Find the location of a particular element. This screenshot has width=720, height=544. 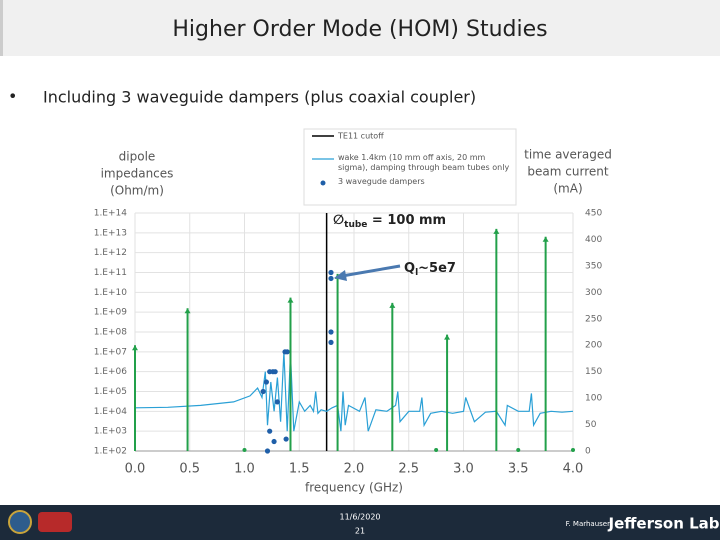

y-tick-label: 1.E+05 is located at coordinates (110, 392).